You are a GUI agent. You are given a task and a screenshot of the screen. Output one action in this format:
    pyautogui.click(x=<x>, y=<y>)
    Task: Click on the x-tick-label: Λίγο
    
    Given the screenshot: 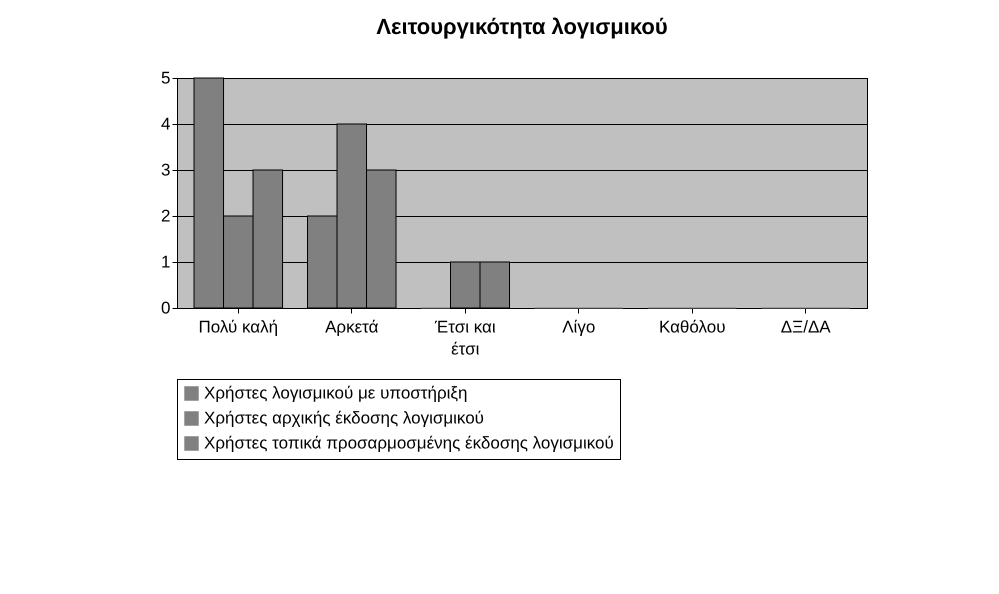 What is the action you would take?
    pyautogui.click(x=579, y=327)
    